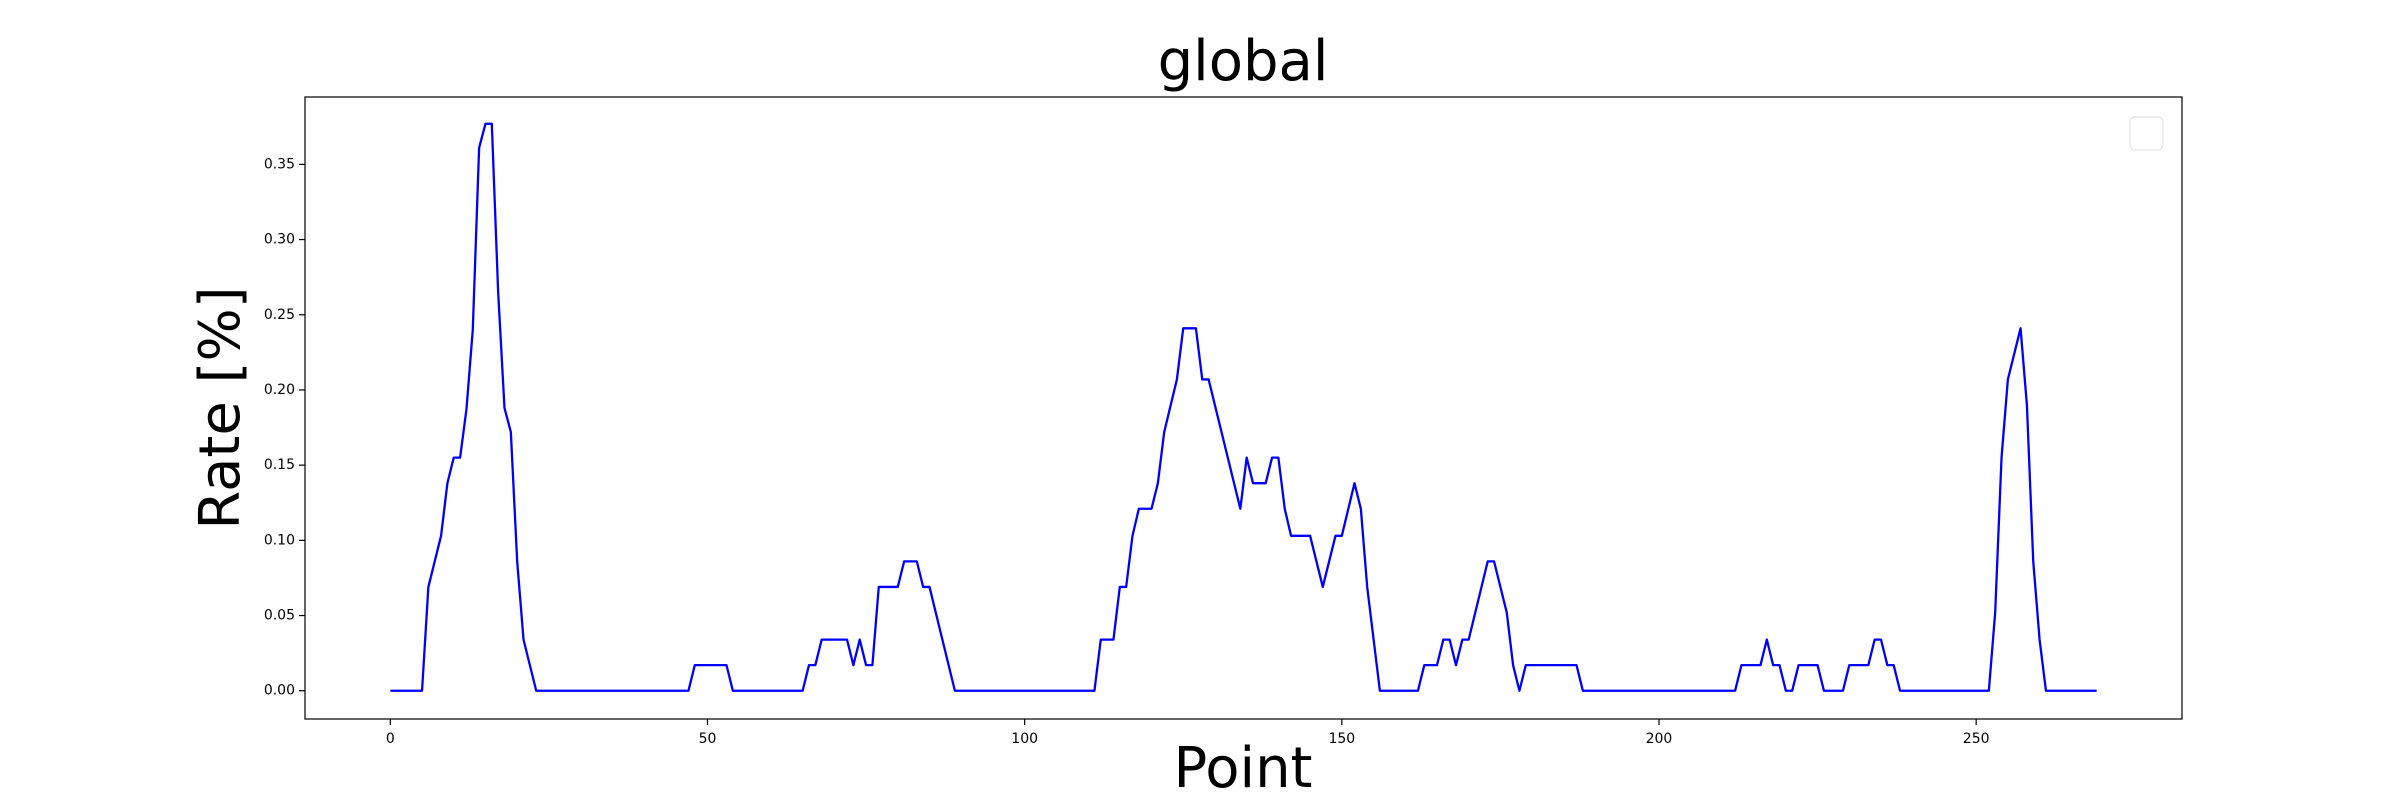 This screenshot has height=800, width=2400. I want to click on y-tick-label: 0.30, so click(279, 240).